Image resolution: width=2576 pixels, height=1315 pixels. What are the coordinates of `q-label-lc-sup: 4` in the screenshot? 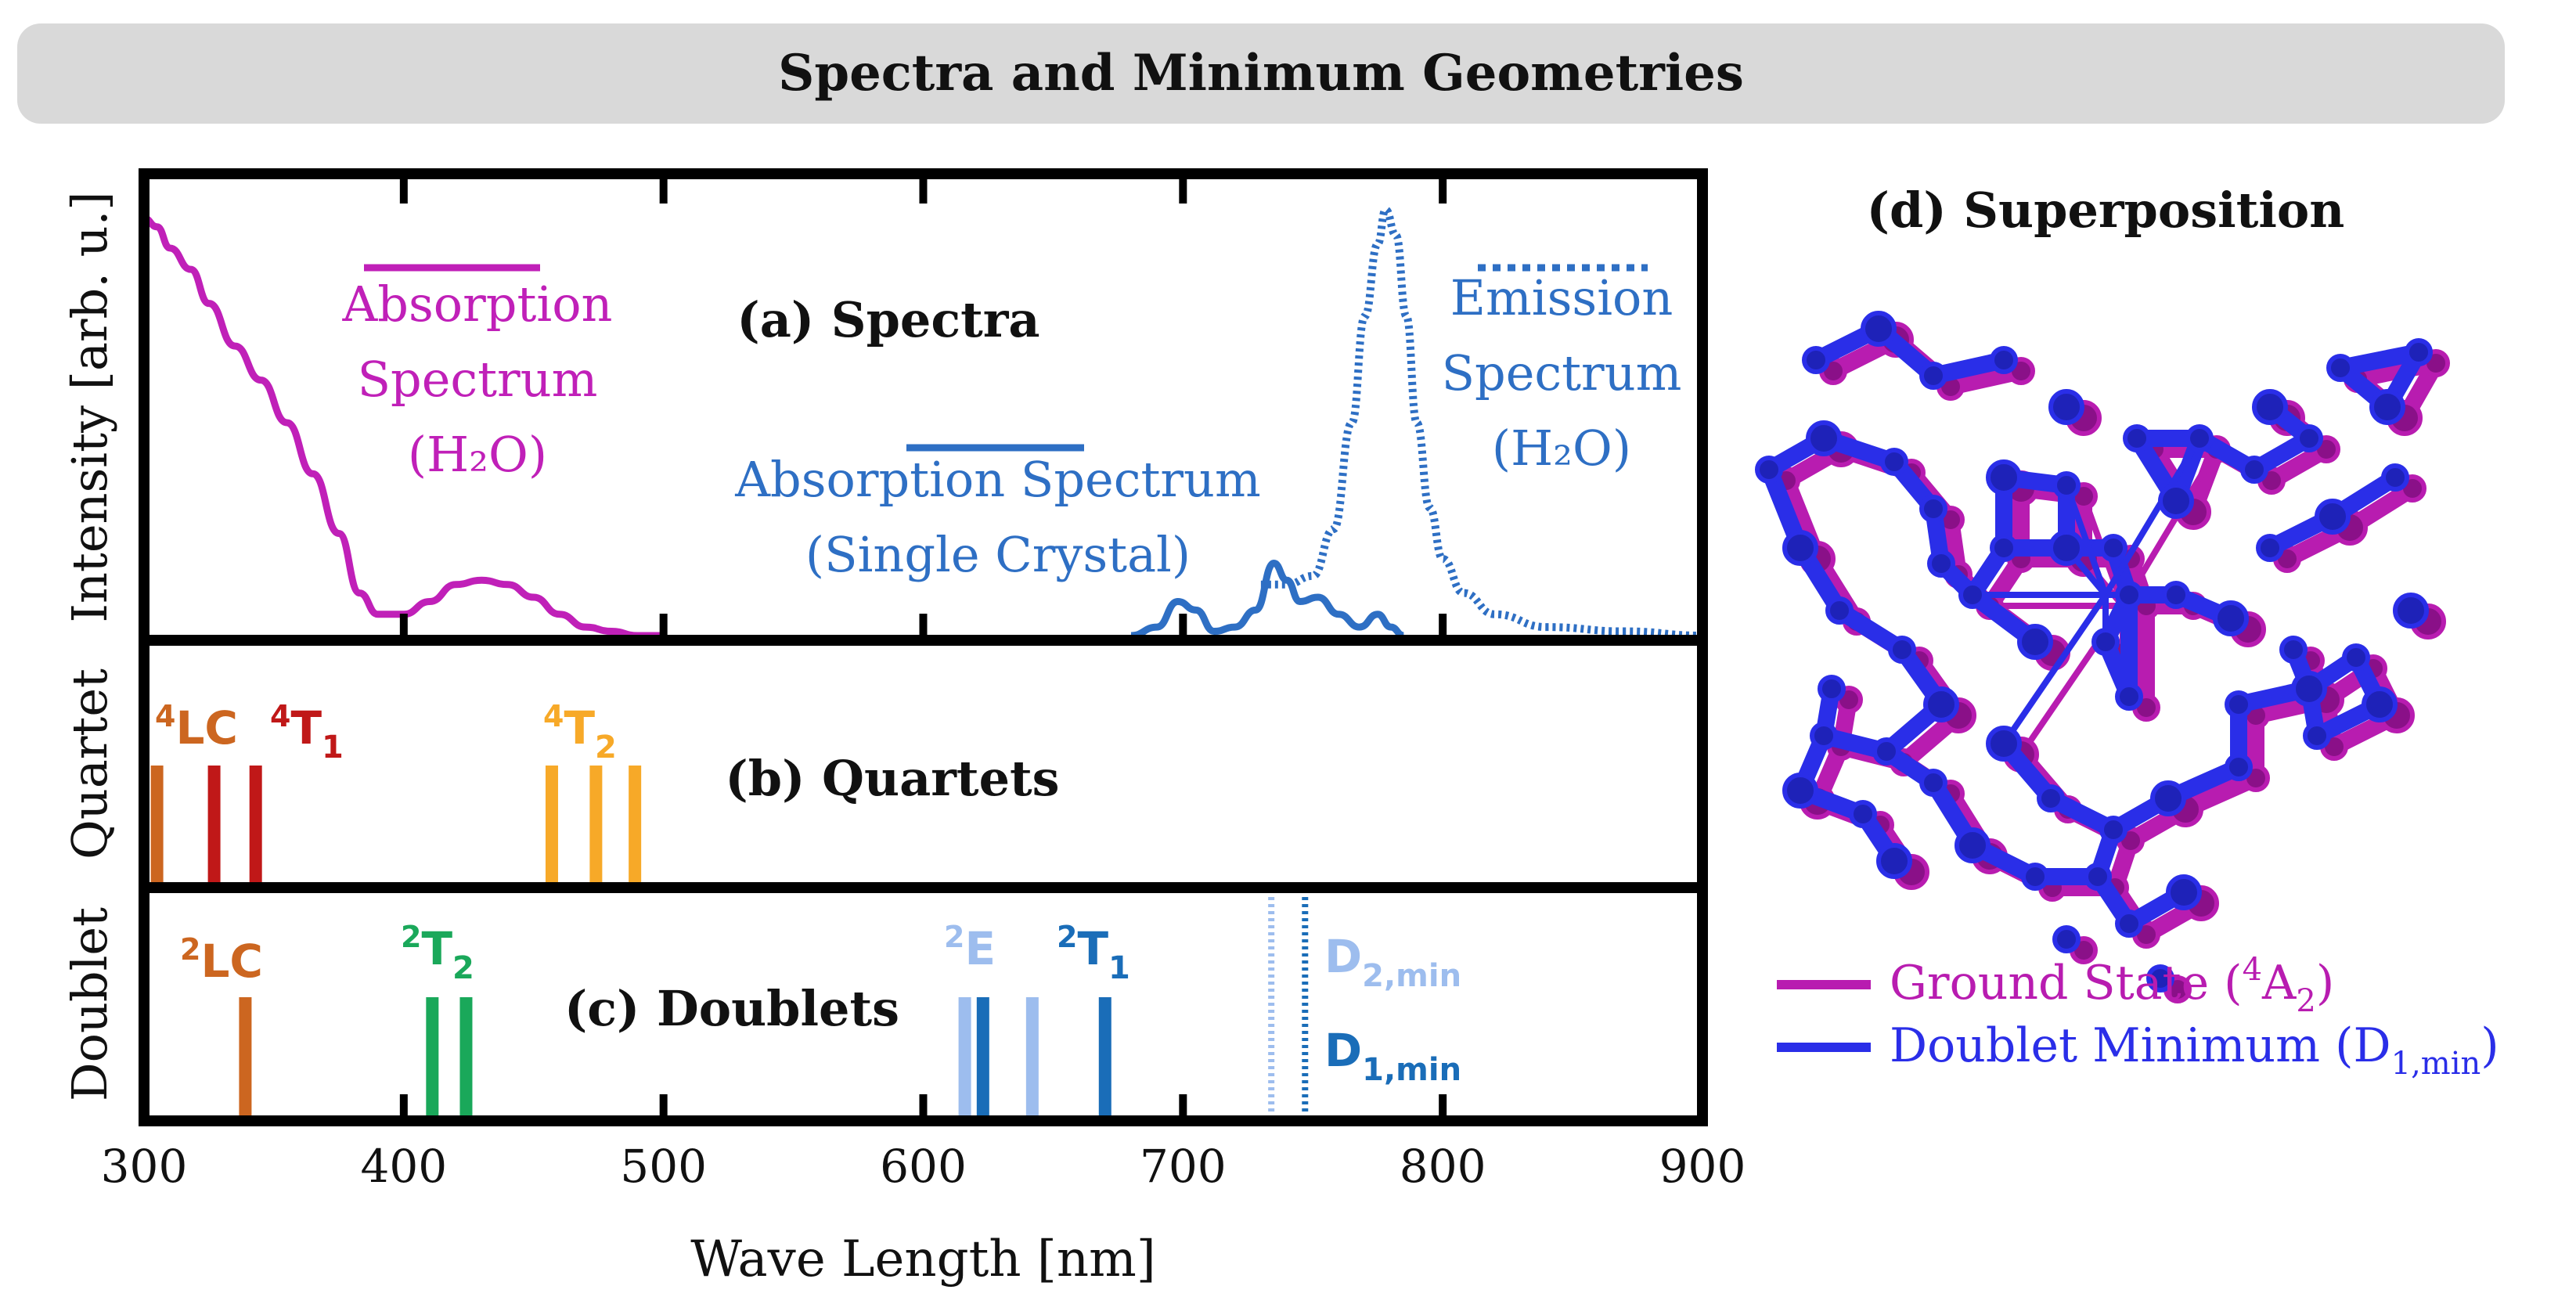 It's located at (165, 716).